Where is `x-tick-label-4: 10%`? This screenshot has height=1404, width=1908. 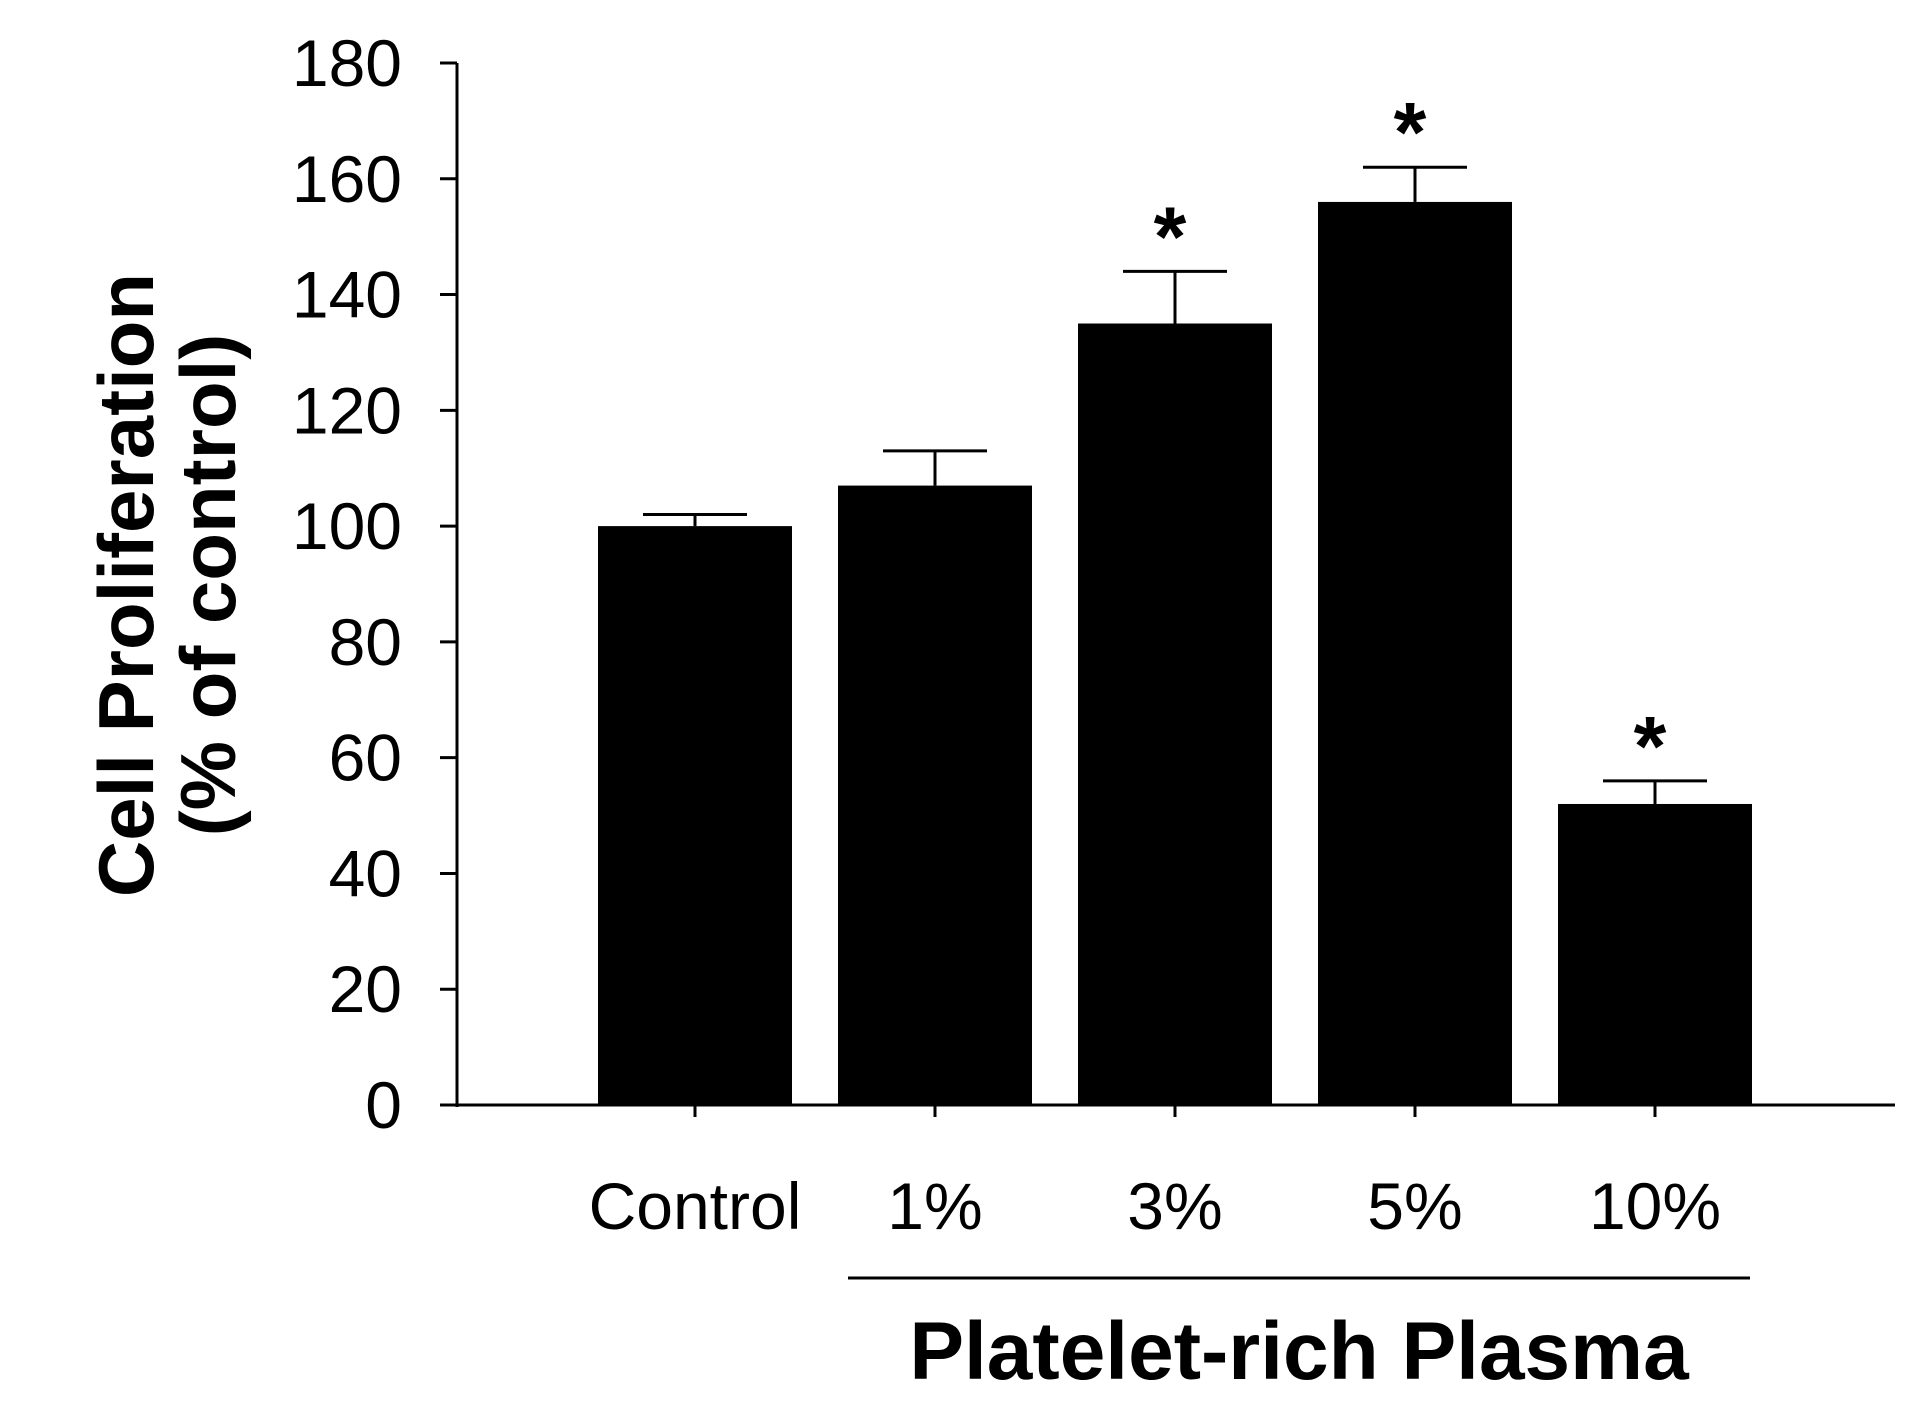
x-tick-label-4: 10% is located at coordinates (1655, 1206).